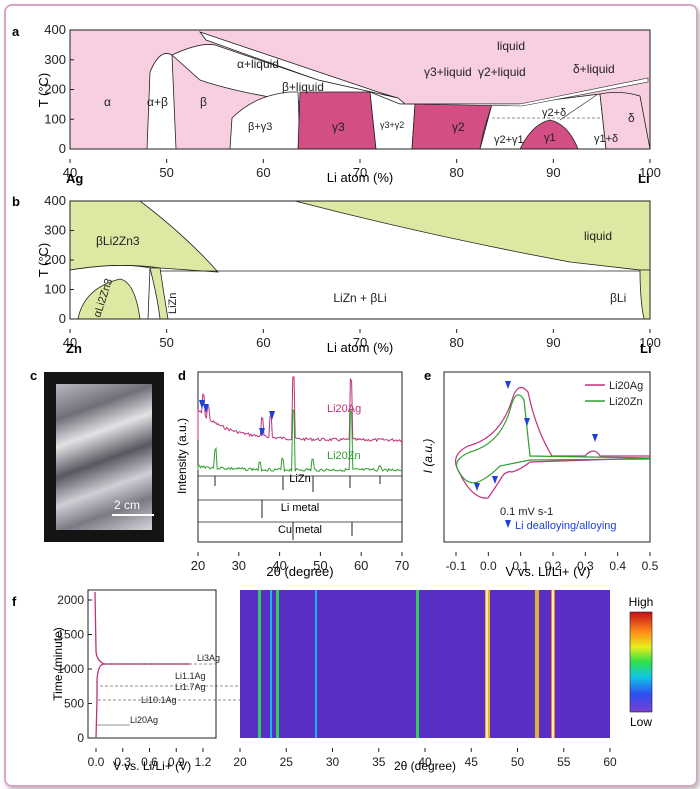  Describe the element at coordinates (190, 687) in the screenshot. I see `composition-label: Li1.7Ag` at that location.